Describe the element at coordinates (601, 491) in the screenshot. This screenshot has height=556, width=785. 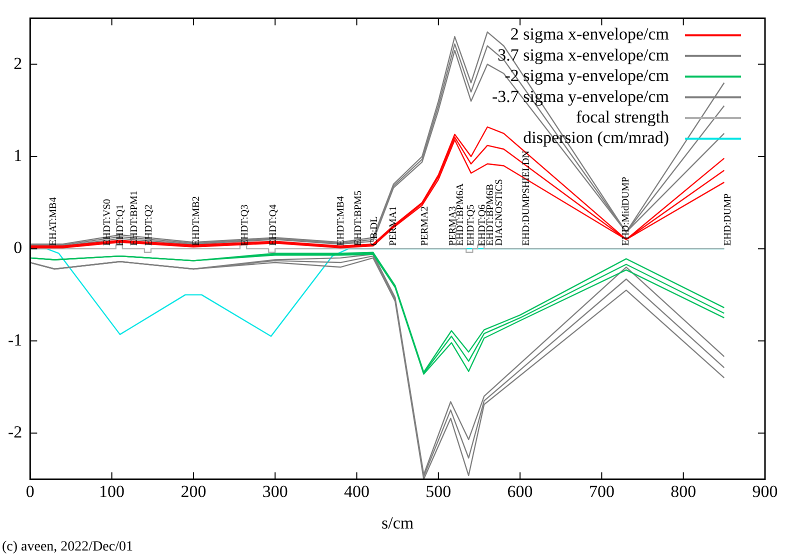
I see `x-tick-label: 700` at that location.